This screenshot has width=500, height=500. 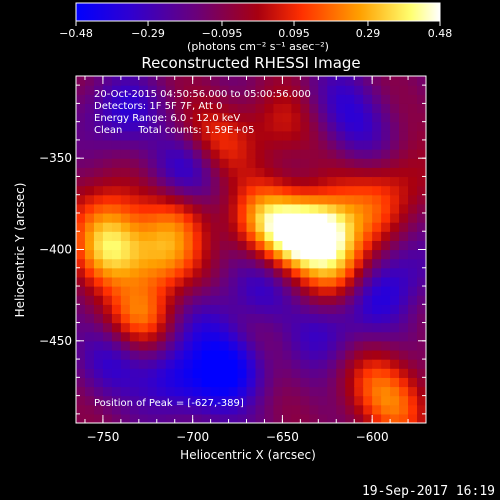 I want to click on colorbar-tick-label: 0.095, so click(x=294, y=33).